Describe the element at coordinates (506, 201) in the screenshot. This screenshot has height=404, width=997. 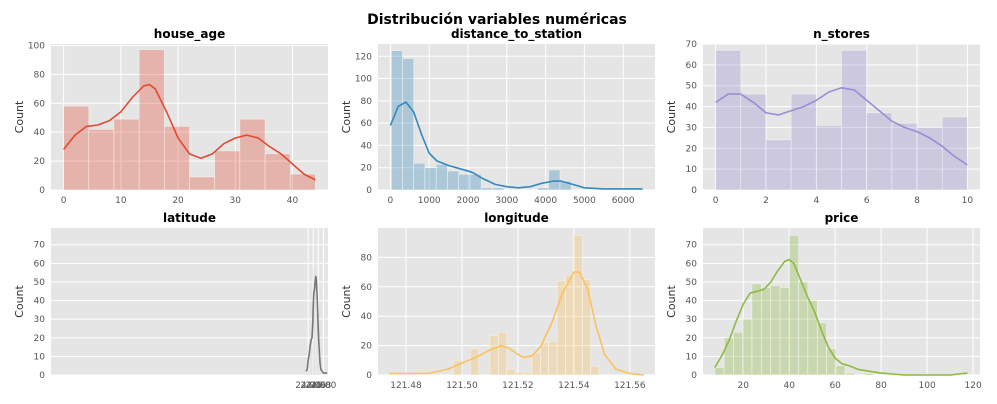
I see `x-tick-label: 3000` at that location.